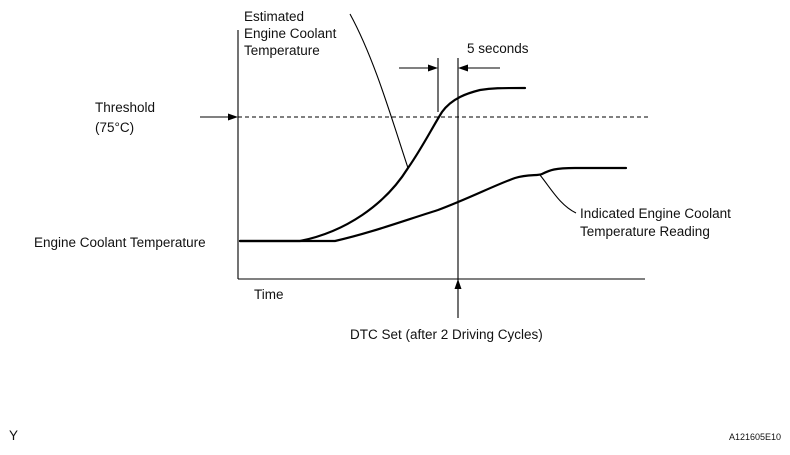 This screenshot has width=790, height=455. What do you see at coordinates (458, 284) in the screenshot?
I see `dtc-arrowhead` at bounding box center [458, 284].